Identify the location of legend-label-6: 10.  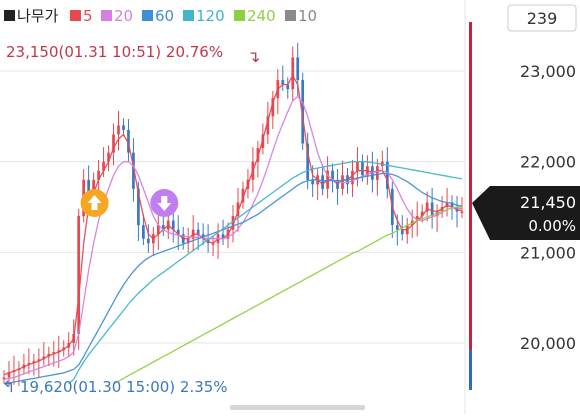
(307, 16).